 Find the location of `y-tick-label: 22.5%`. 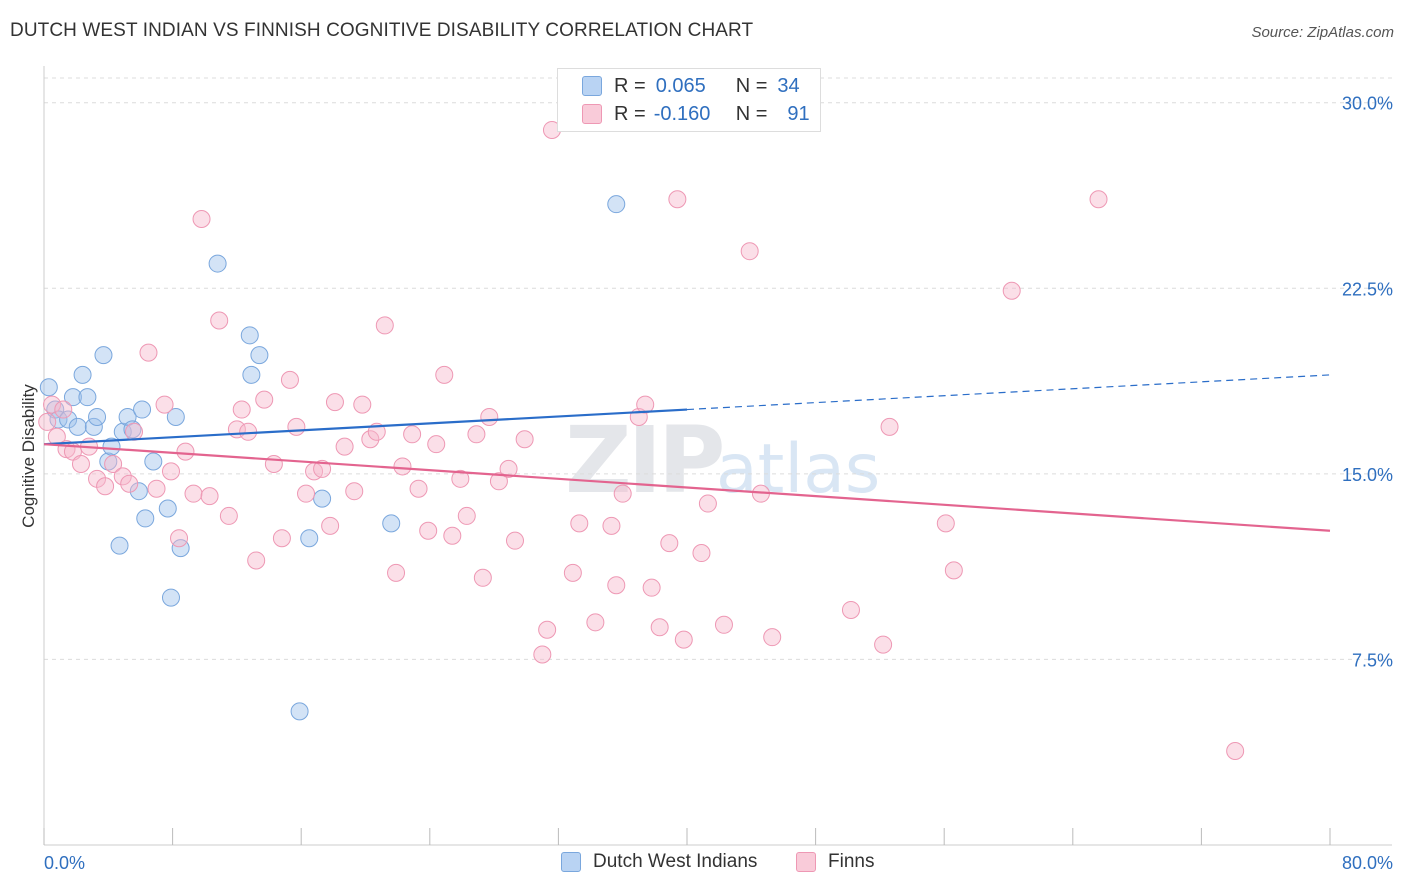

y-tick-label: 22.5% is located at coordinates (1367, 289).